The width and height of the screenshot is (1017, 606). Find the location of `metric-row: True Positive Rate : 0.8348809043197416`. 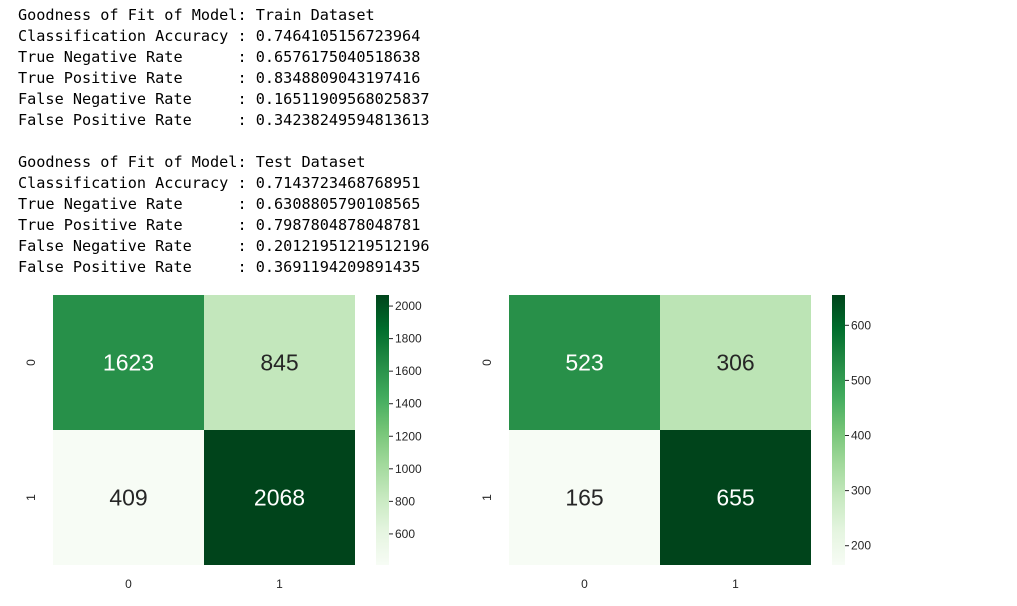

metric-row: True Positive Rate : 0.8348809043197416 is located at coordinates (219, 78).